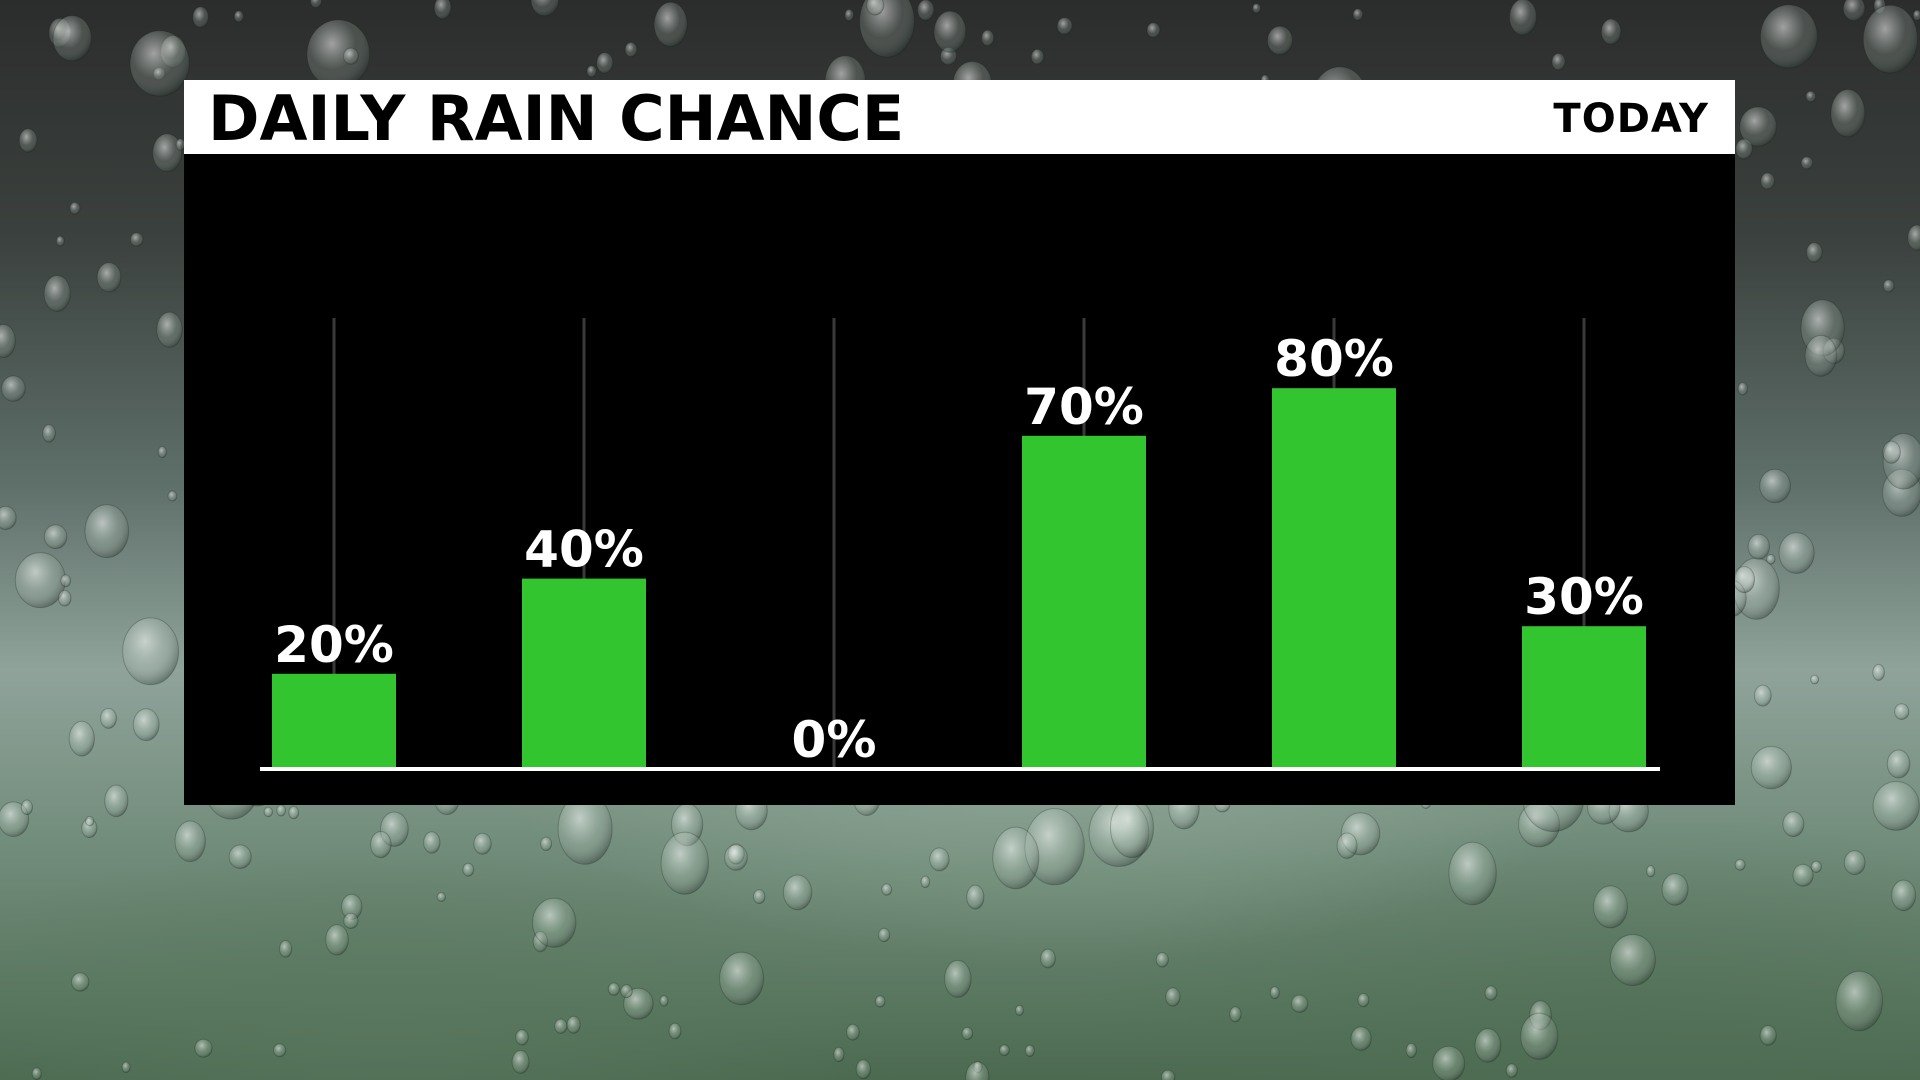 This screenshot has height=1080, width=1920. I want to click on data-label-fri: 20%, so click(334, 645).